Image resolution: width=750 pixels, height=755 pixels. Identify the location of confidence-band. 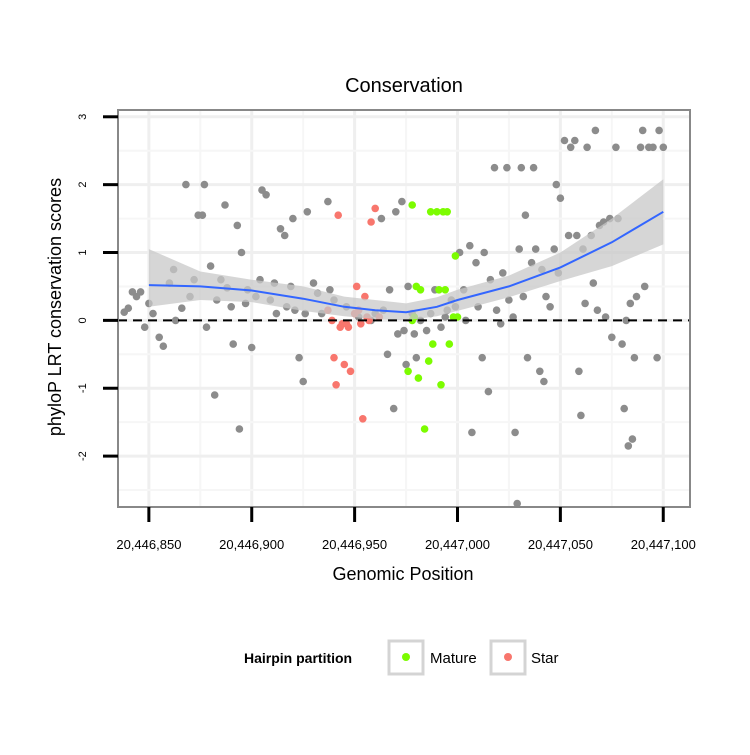
(406, 250).